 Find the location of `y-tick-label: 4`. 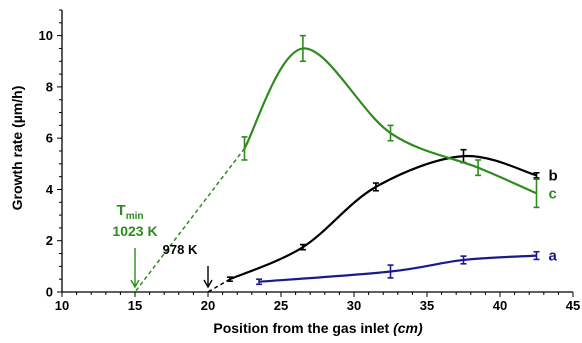

y-tick-label: 4 is located at coordinates (50, 189).